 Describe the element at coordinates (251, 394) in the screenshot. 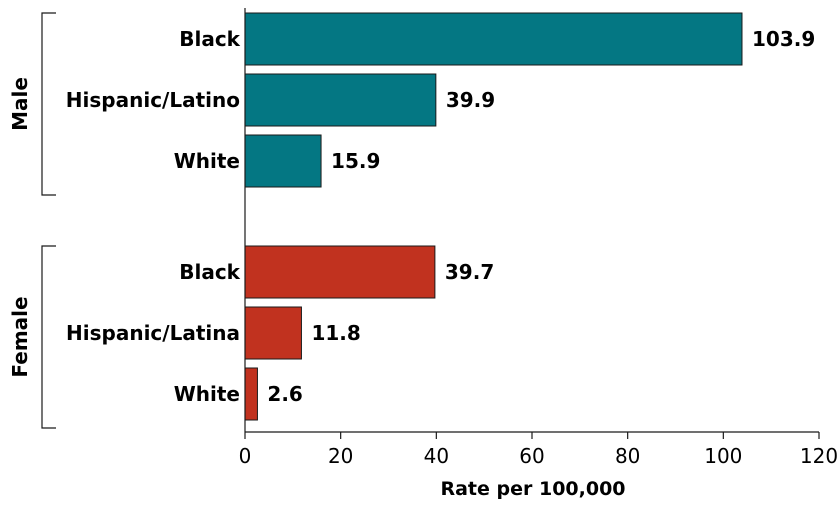

I see `bar-female-white` at that location.